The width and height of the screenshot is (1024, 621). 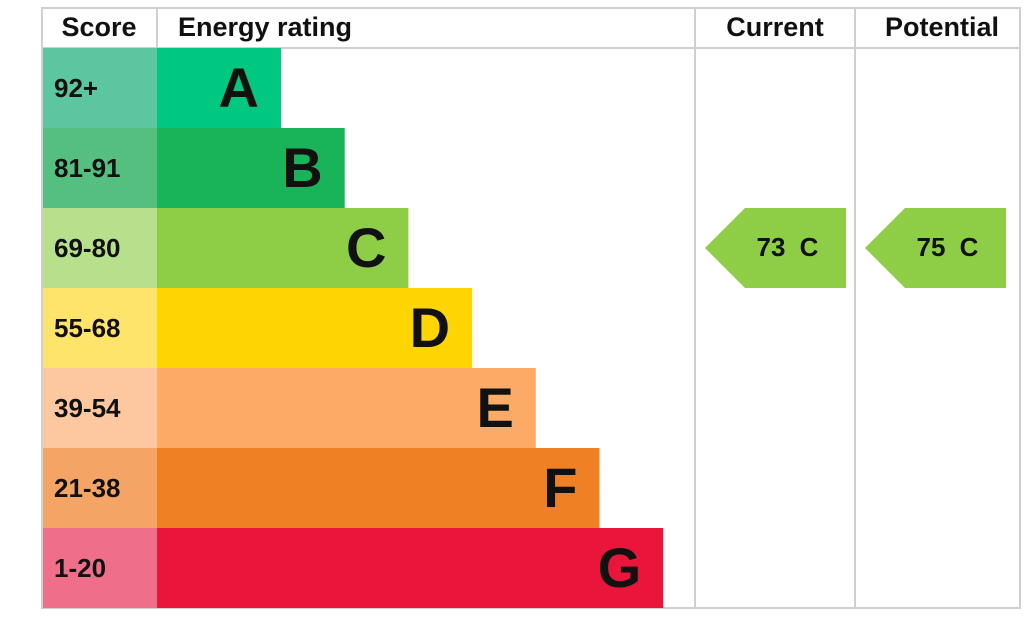 I want to click on header-potential: Potential, so click(x=942, y=27).